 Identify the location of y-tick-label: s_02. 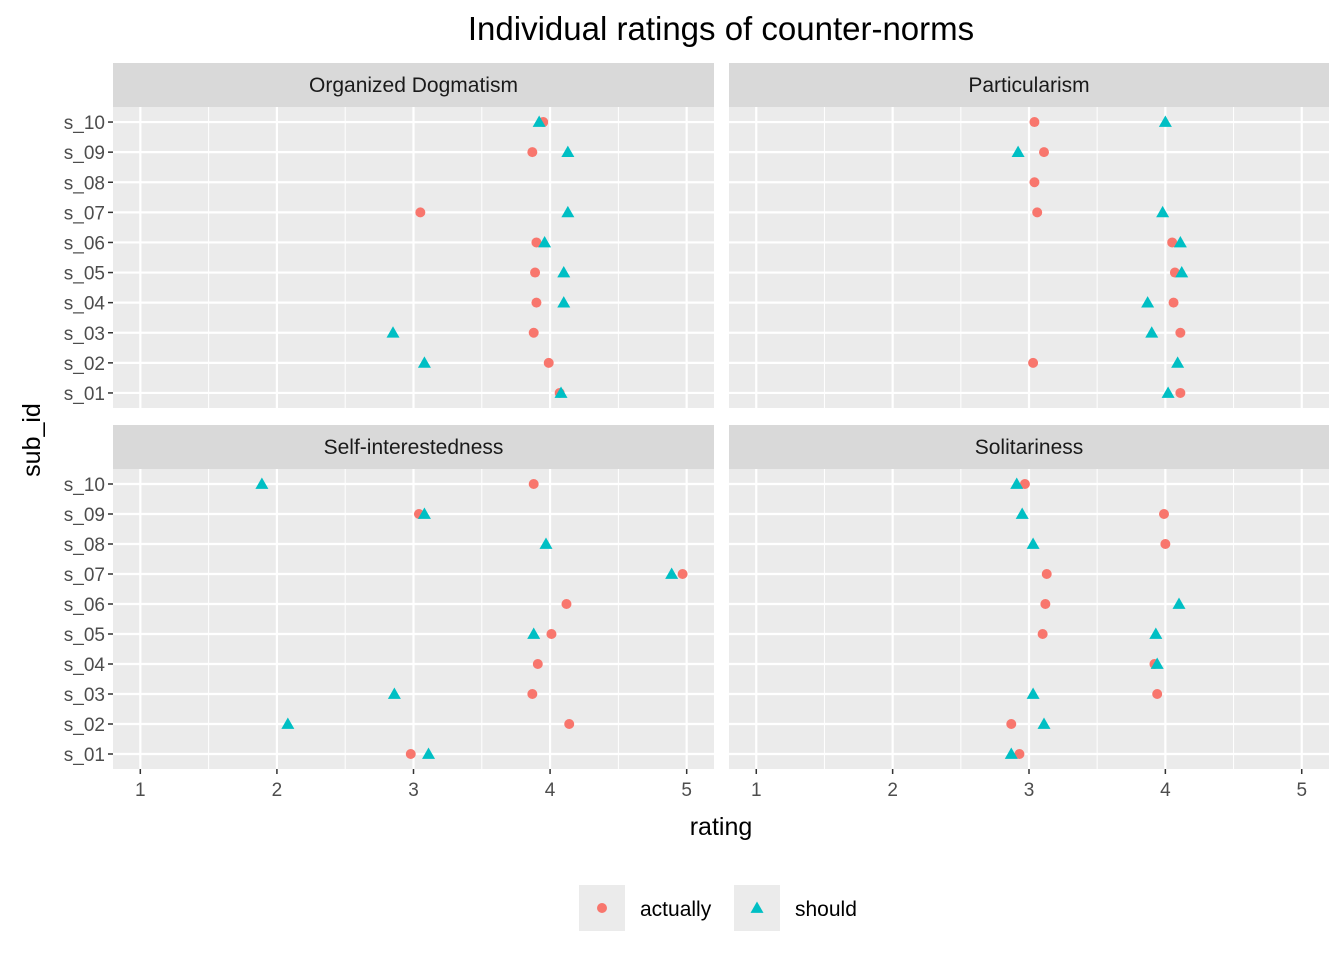
(84, 725).